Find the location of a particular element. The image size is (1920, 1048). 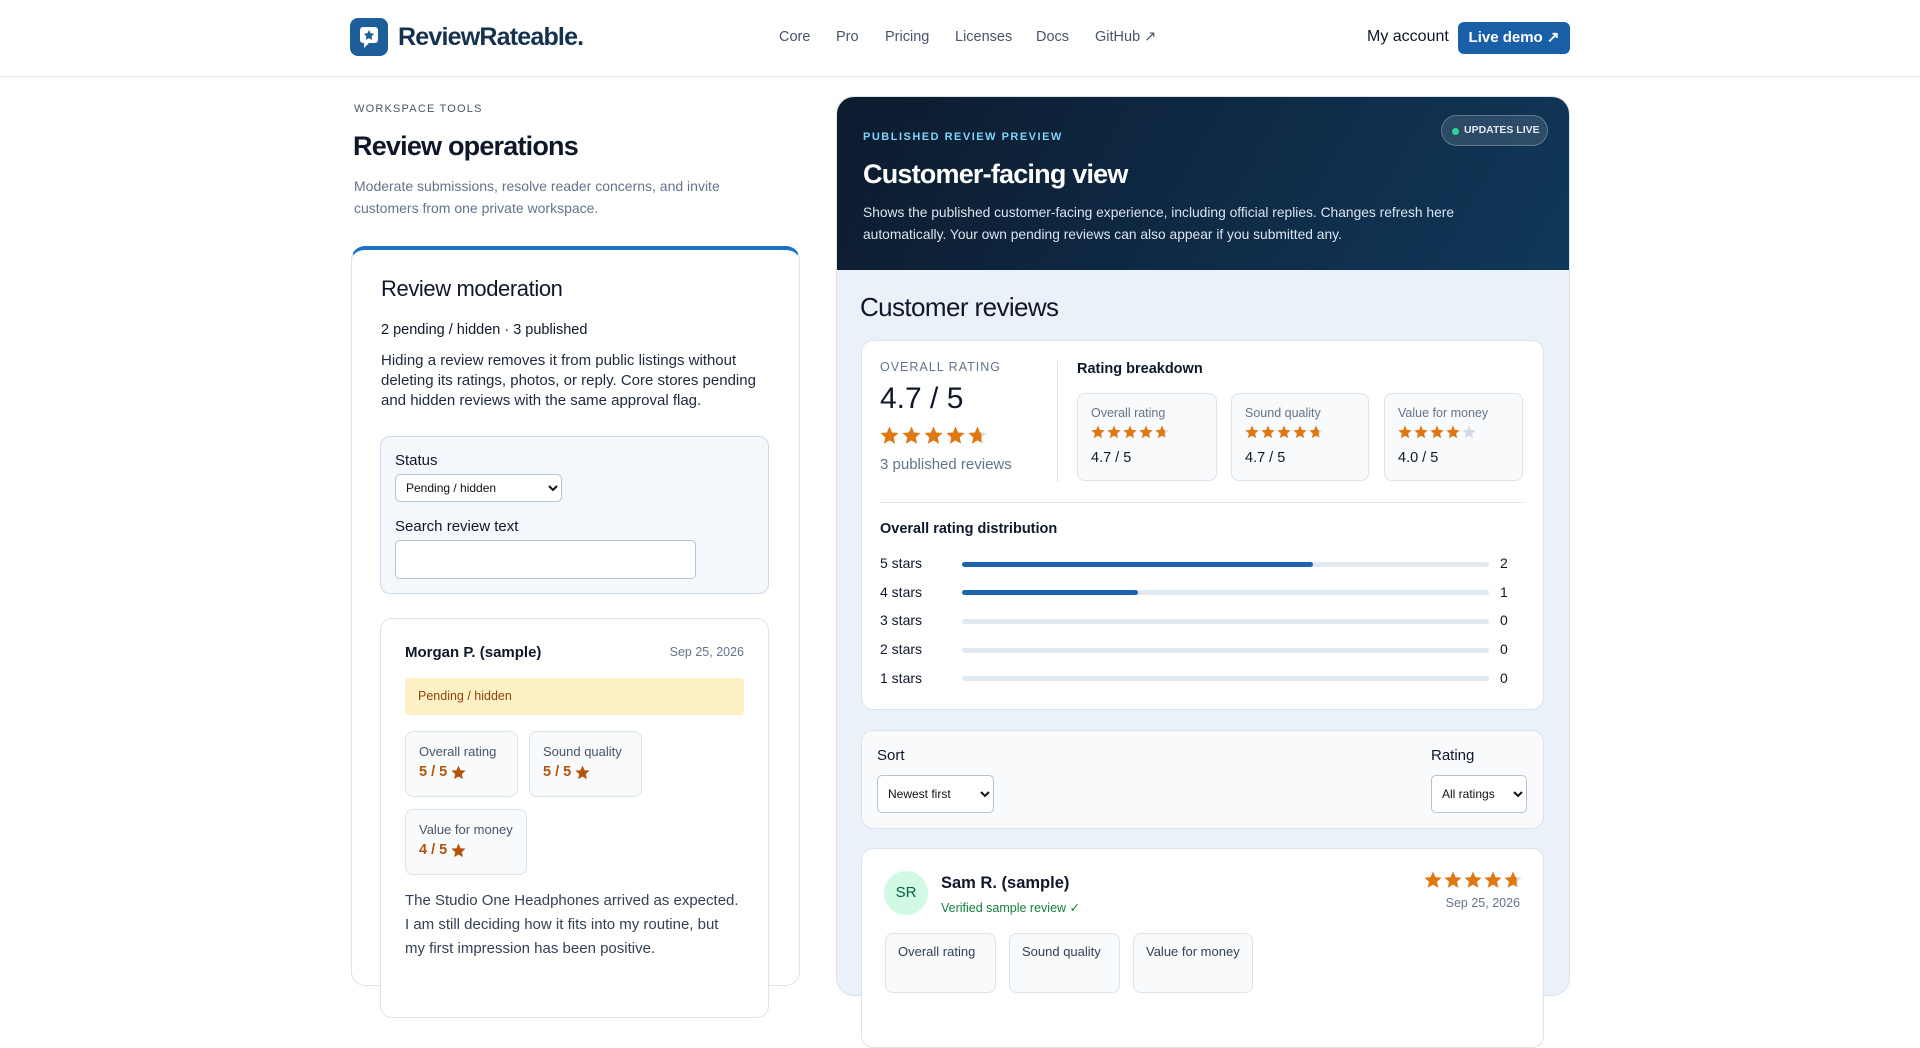

public-rating-tile: Sound quality is located at coordinates (1064, 963).